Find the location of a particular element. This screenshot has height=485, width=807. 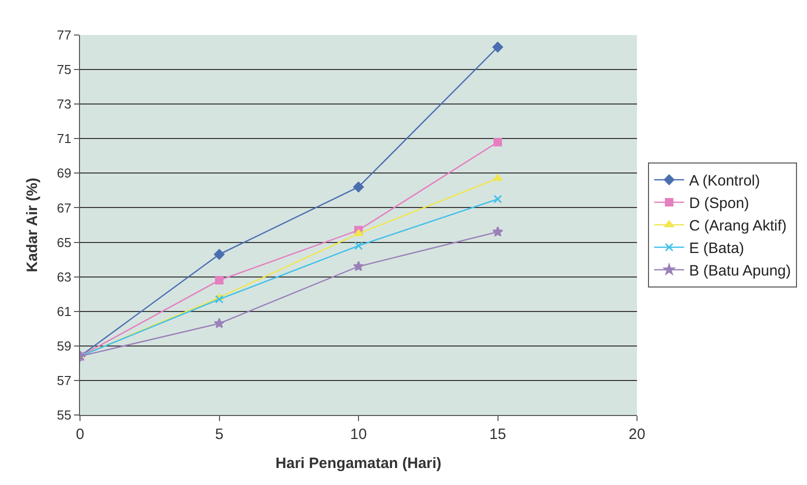

legend-label: E (Bata) is located at coordinates (716, 249).